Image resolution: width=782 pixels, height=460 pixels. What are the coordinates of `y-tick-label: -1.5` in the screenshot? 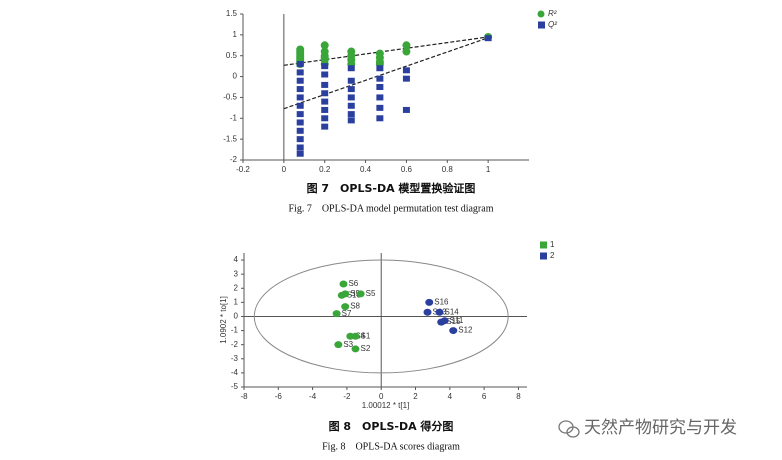 It's located at (230, 138).